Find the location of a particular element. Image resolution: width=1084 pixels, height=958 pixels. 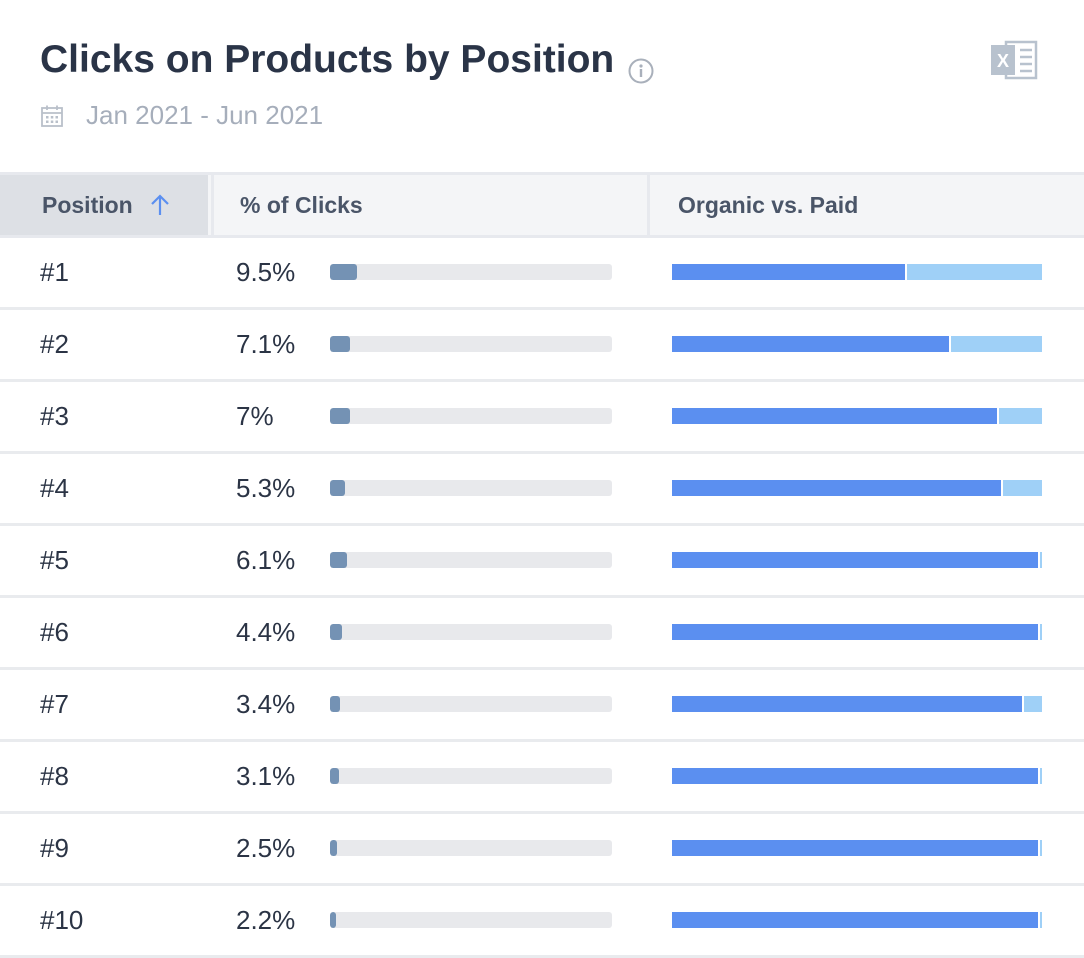

position-cell: #5 is located at coordinates (54, 560).